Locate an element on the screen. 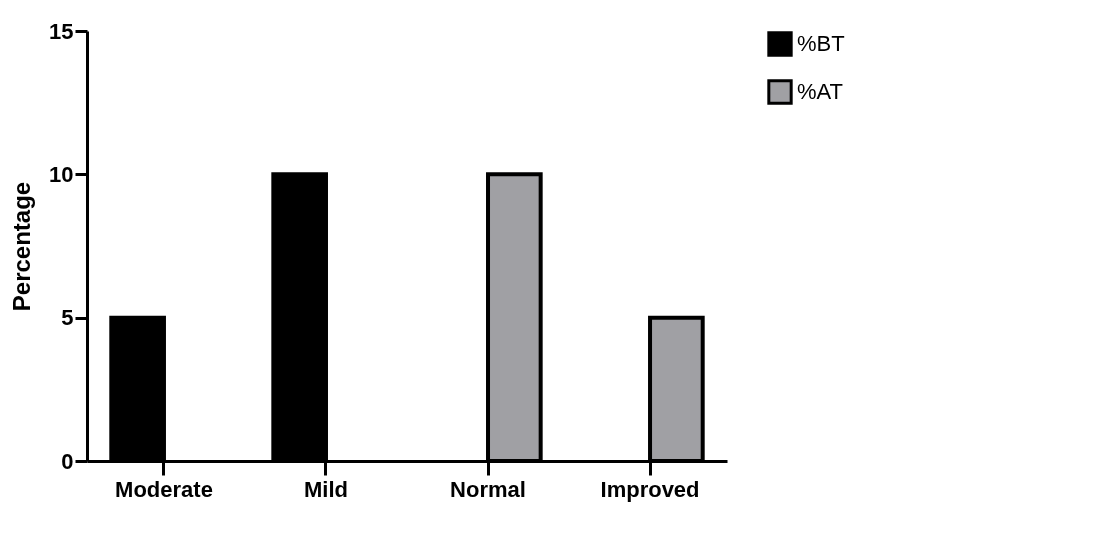 The height and width of the screenshot is (550, 1111). x-tick-label: Mild is located at coordinates (325, 489).